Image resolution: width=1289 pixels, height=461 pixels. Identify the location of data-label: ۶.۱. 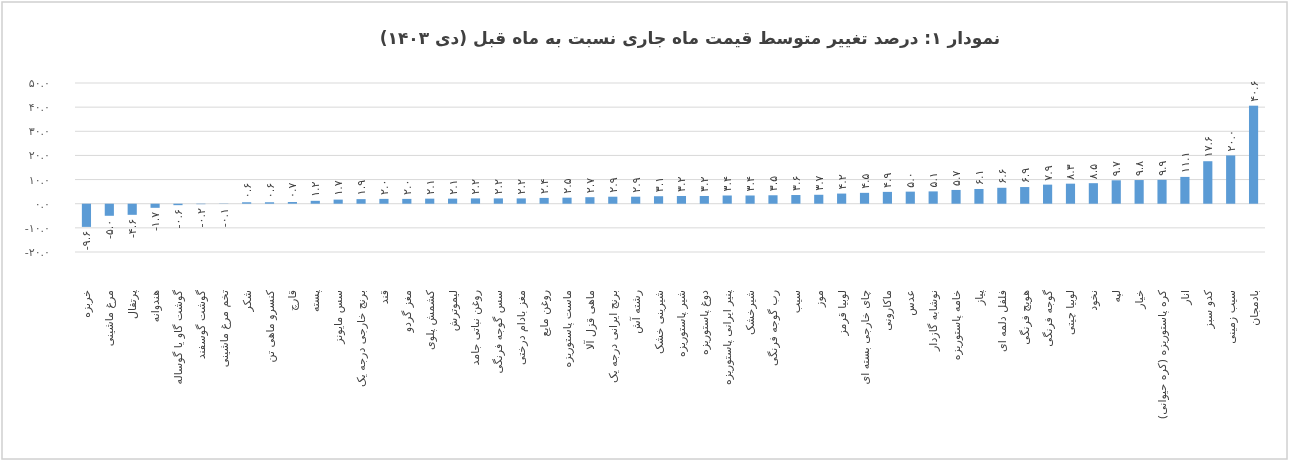
(979, 177).